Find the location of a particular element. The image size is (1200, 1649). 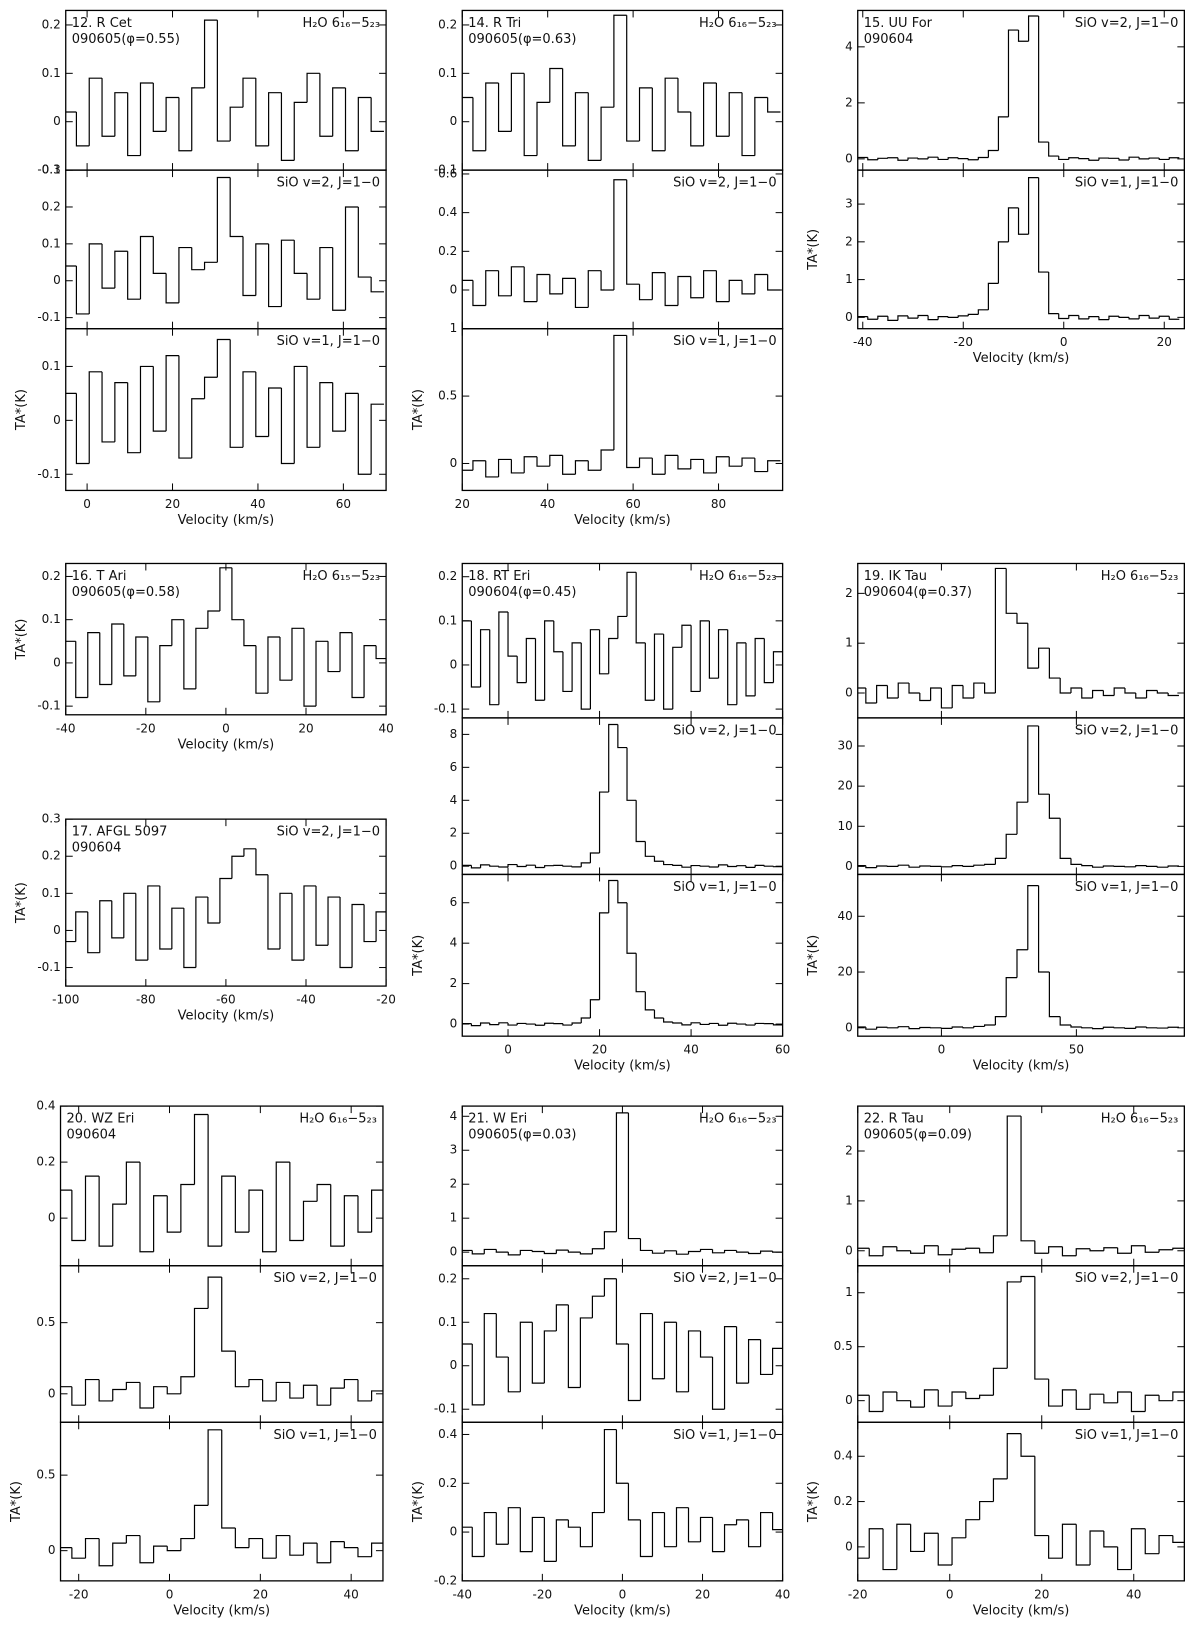

y-tick-label: 0.1 is located at coordinates (51, 73).